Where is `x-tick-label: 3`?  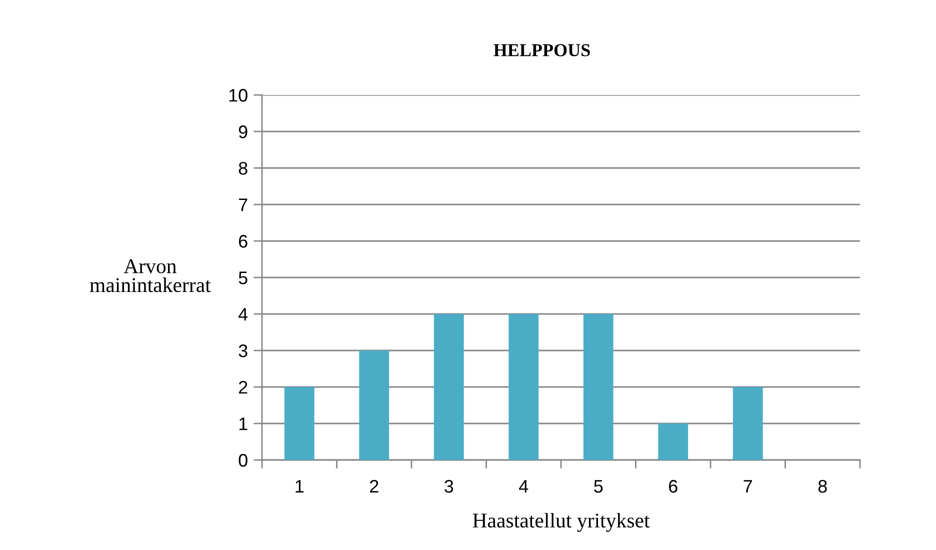
x-tick-label: 3 is located at coordinates (449, 486).